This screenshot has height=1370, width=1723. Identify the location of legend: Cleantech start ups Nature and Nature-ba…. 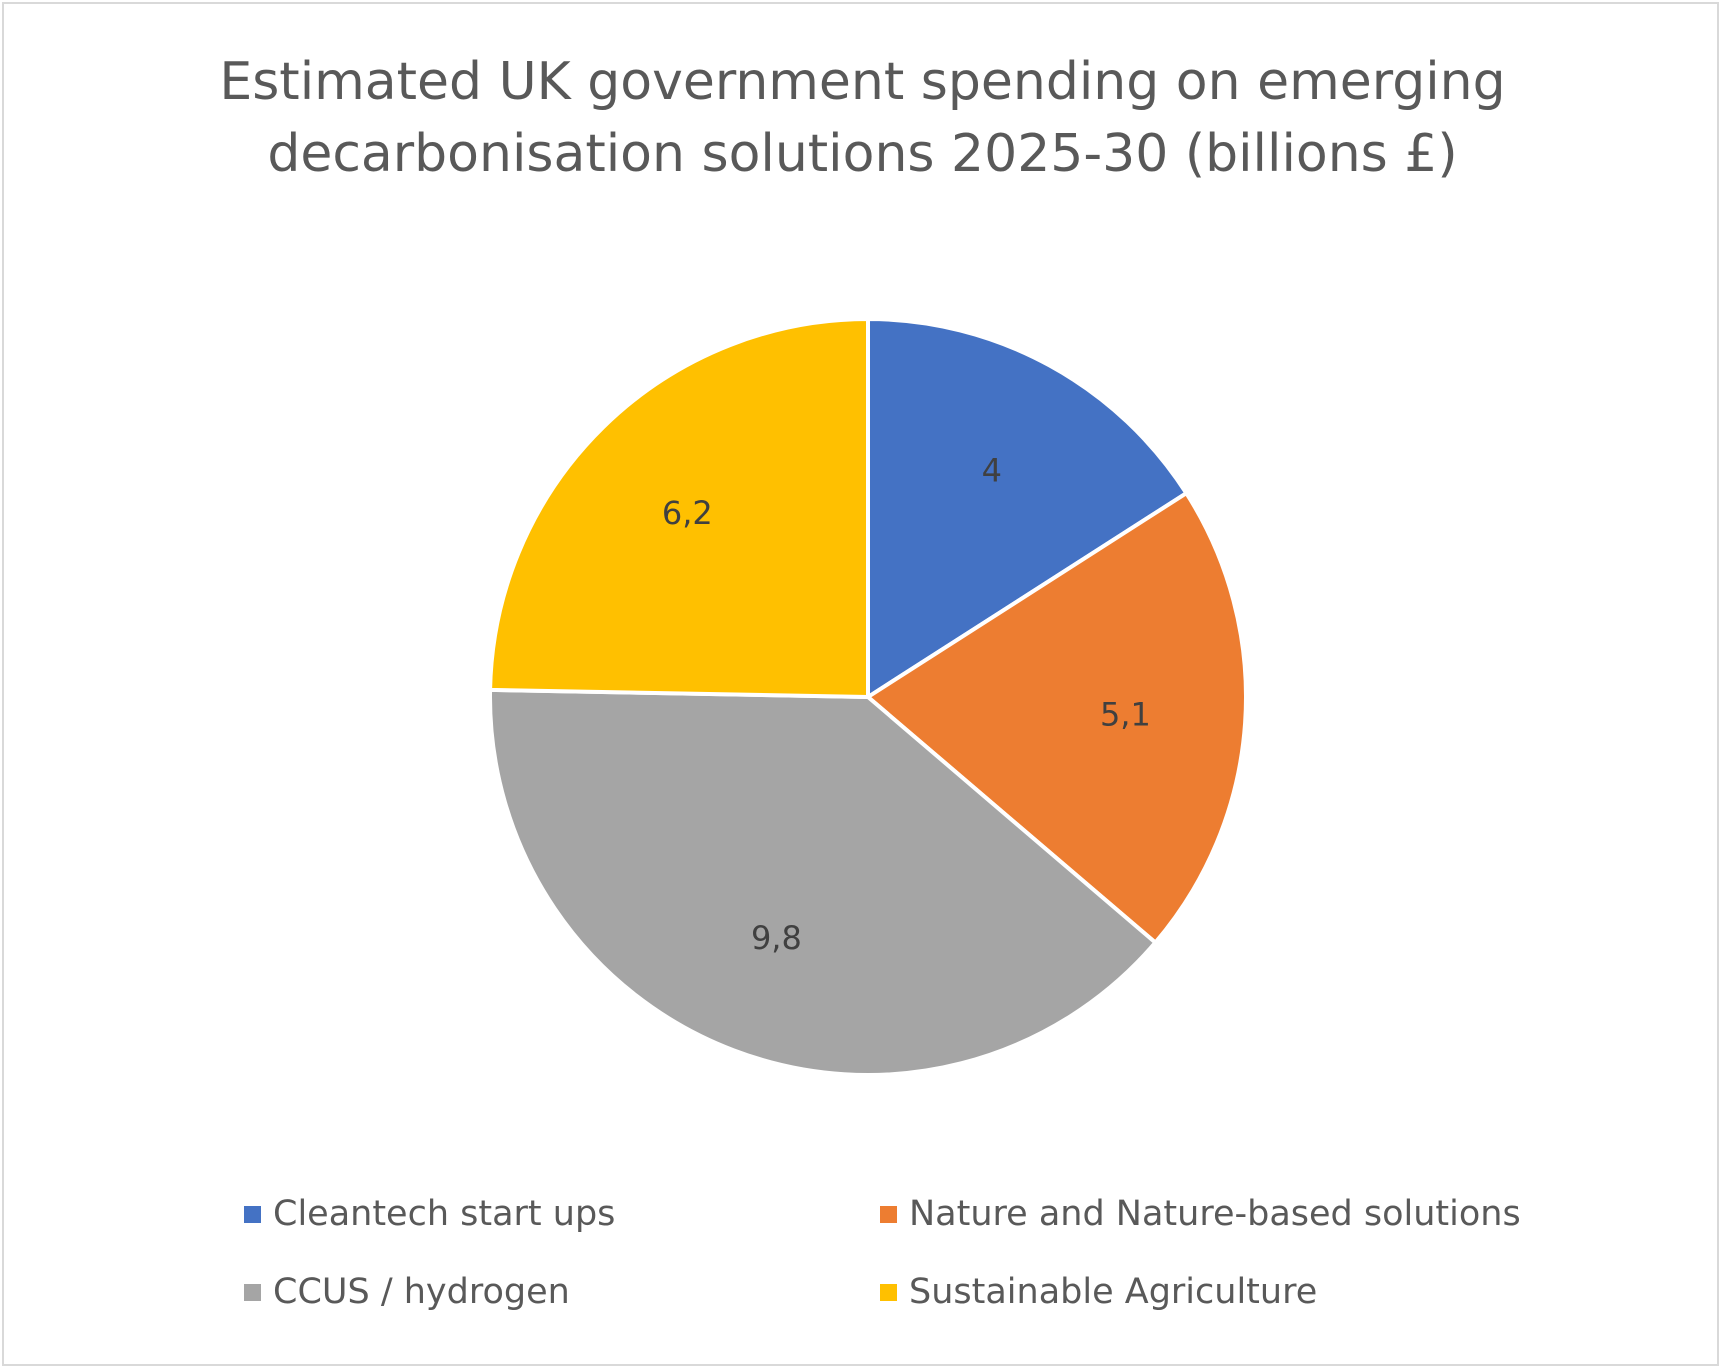
(862, 1279).